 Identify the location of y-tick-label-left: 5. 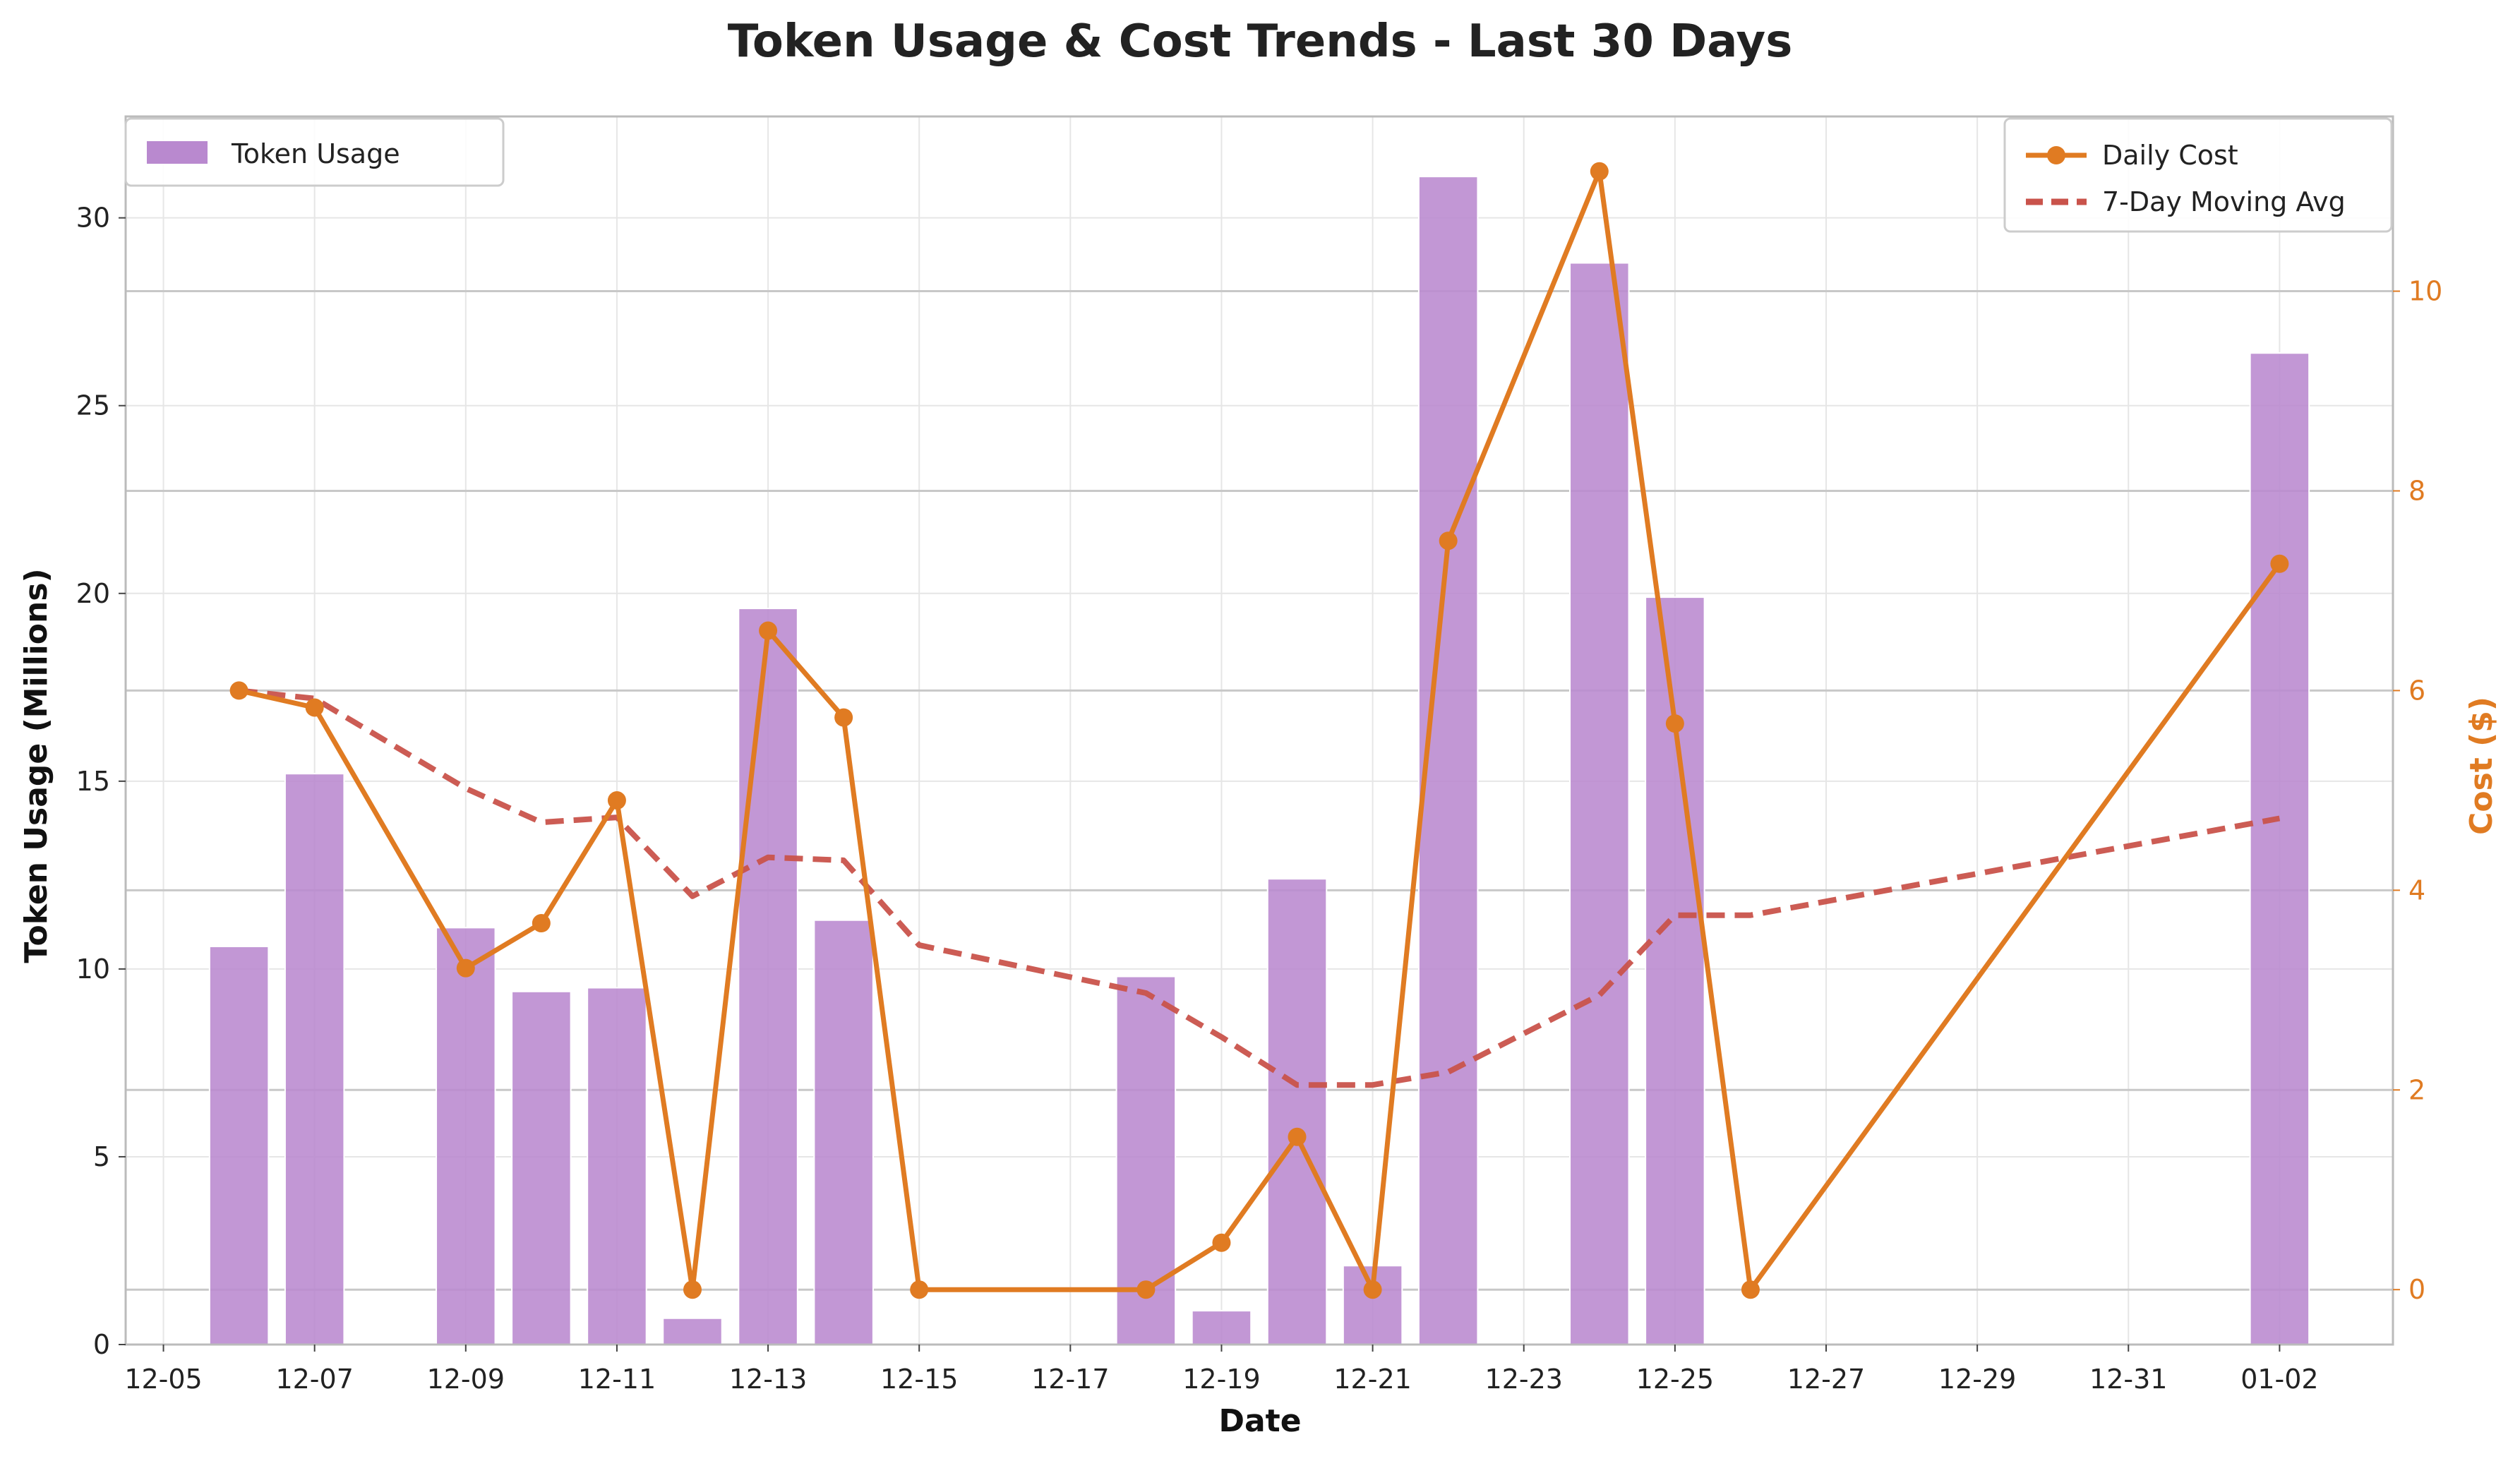
(102, 1156).